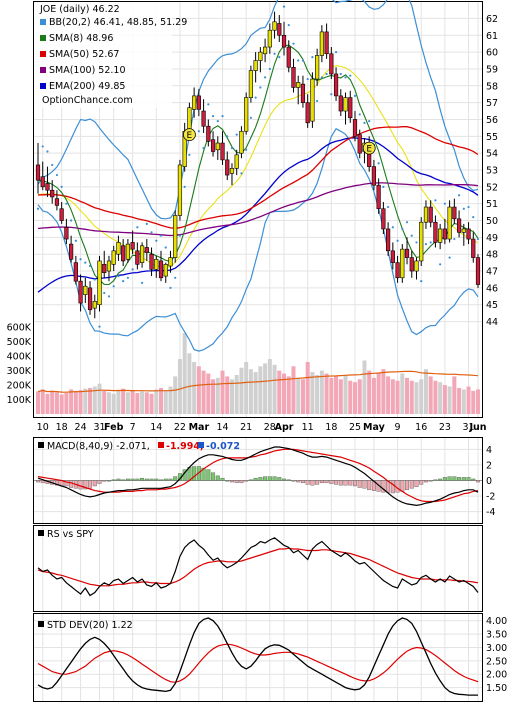 This screenshot has height=710, width=526. What do you see at coordinates (492, 36) in the screenshot?
I see `price-tick-label: 61` at bounding box center [492, 36].